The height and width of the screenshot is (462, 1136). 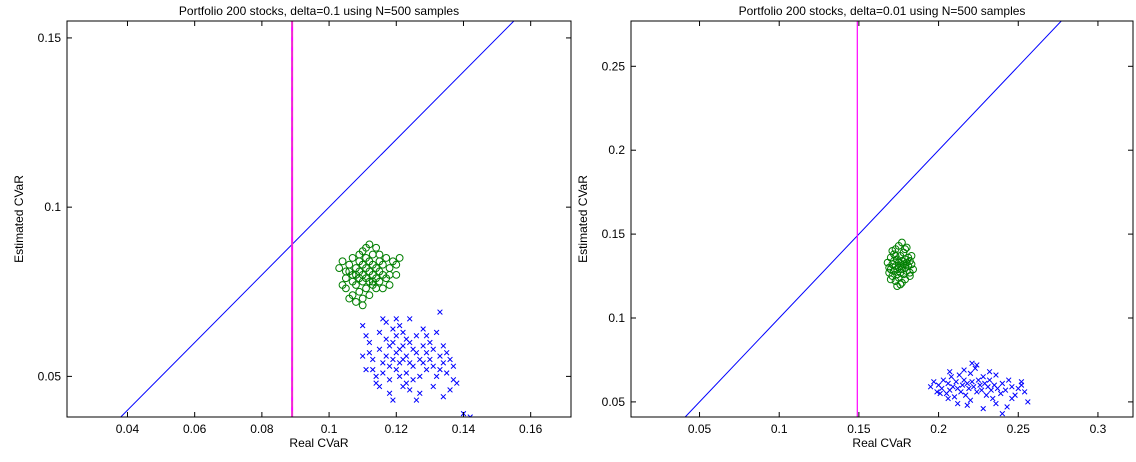 What do you see at coordinates (1098, 429) in the screenshot?
I see `x-tick-label: 0.3` at bounding box center [1098, 429].